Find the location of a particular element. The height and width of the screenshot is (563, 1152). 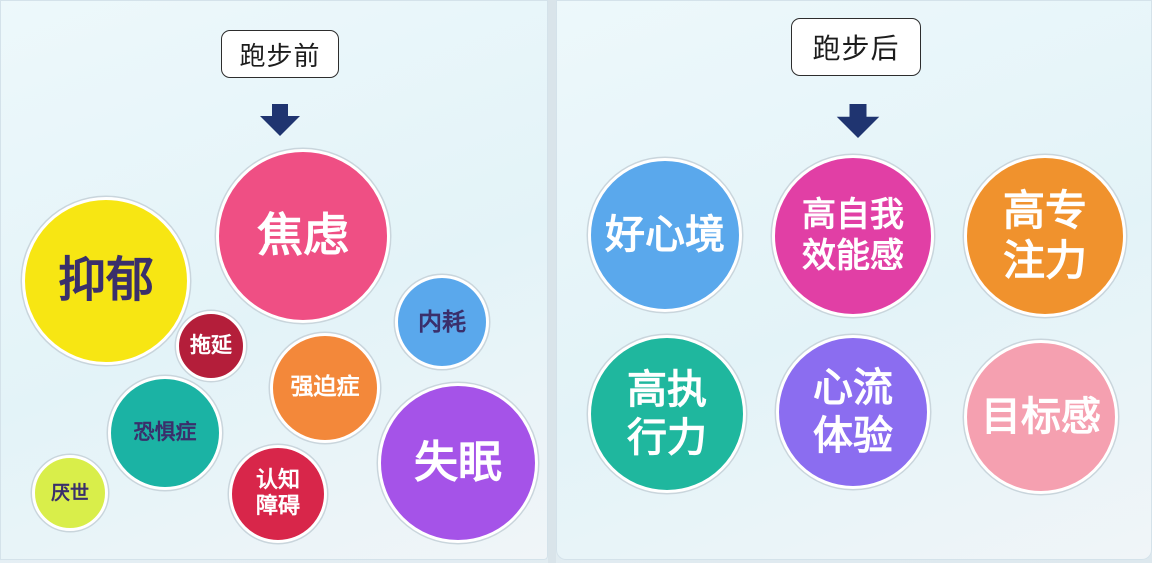

execution-line2: 行力 is located at coordinates (667, 438).